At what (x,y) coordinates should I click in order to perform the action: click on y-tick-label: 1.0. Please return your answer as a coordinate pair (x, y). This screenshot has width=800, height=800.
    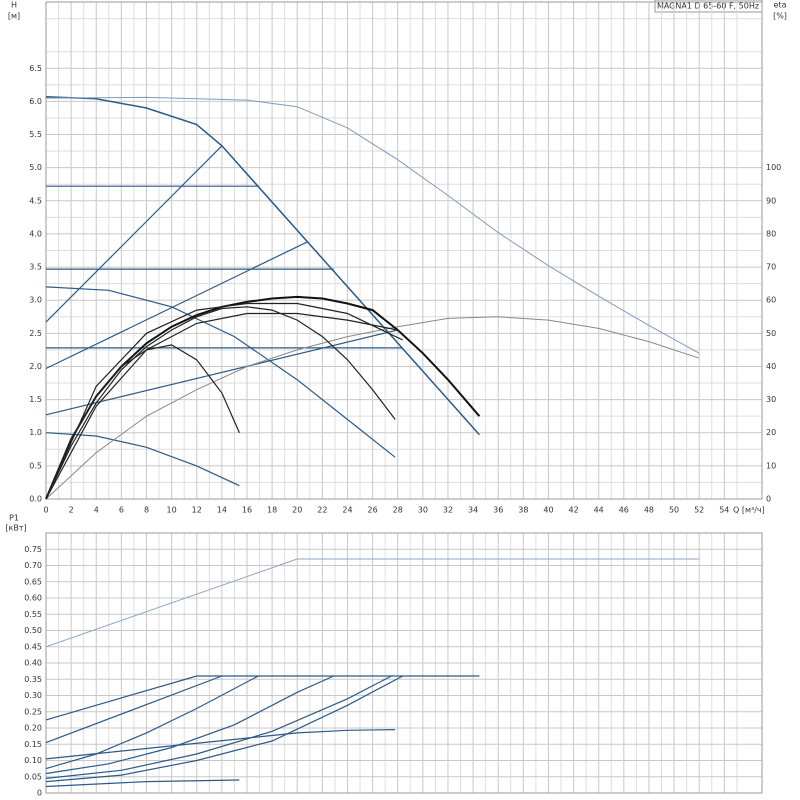
    Looking at the image, I should click on (35, 432).